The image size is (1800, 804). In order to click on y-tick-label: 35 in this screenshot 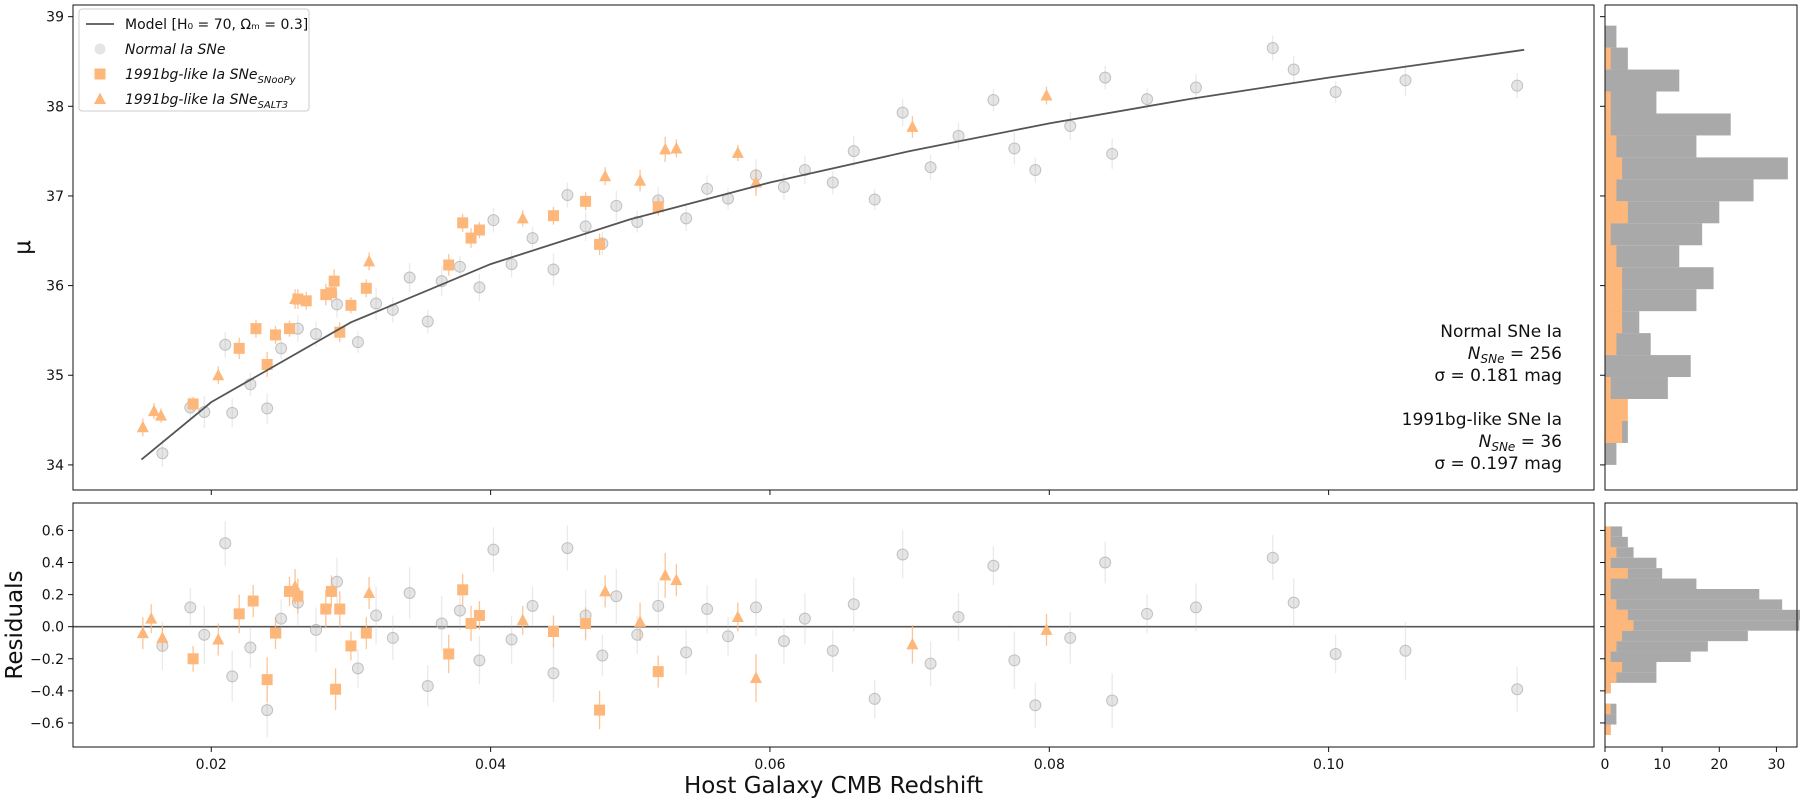, I will do `click(55, 376)`.